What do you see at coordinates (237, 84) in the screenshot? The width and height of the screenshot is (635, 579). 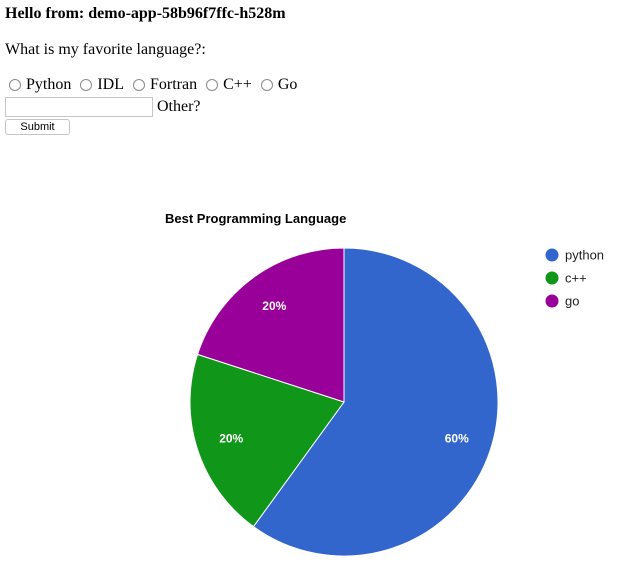 I see `radio-label-cpp: C++` at bounding box center [237, 84].